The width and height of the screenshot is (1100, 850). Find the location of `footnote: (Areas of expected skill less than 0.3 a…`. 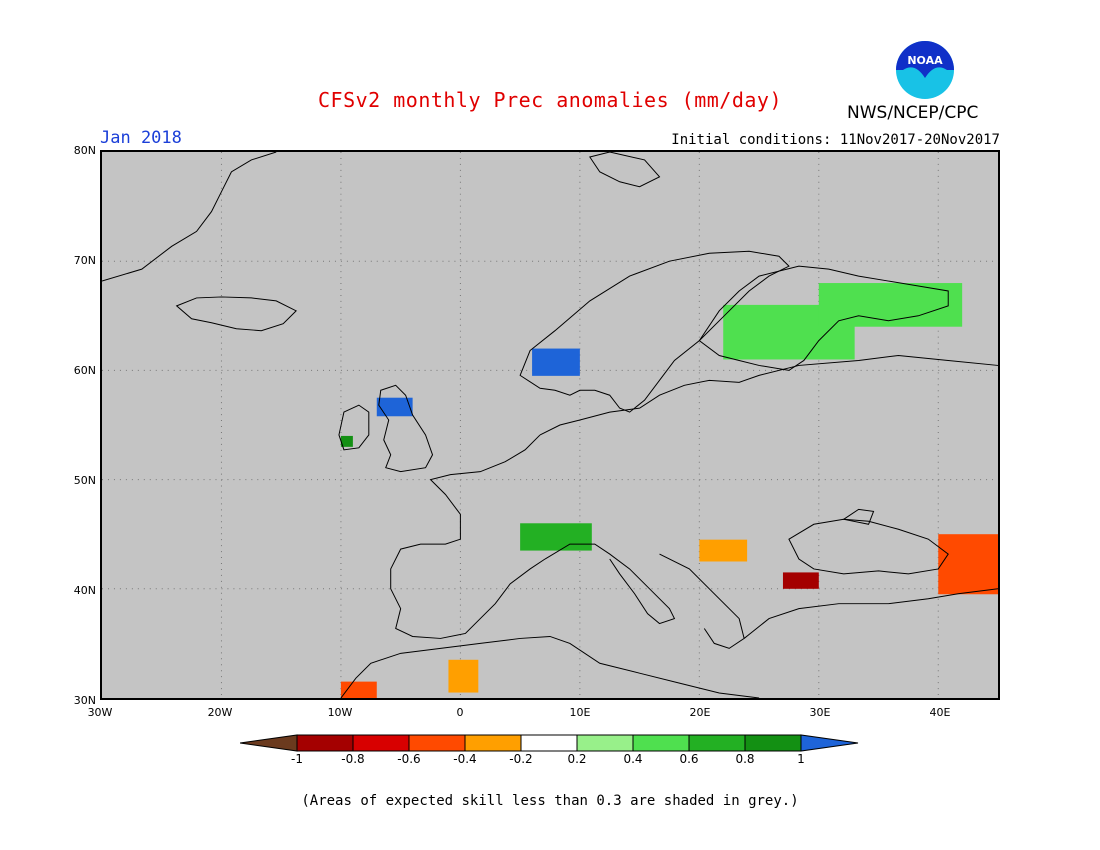

footnote: (Areas of expected skill less than 0.3 a… is located at coordinates (550, 801).